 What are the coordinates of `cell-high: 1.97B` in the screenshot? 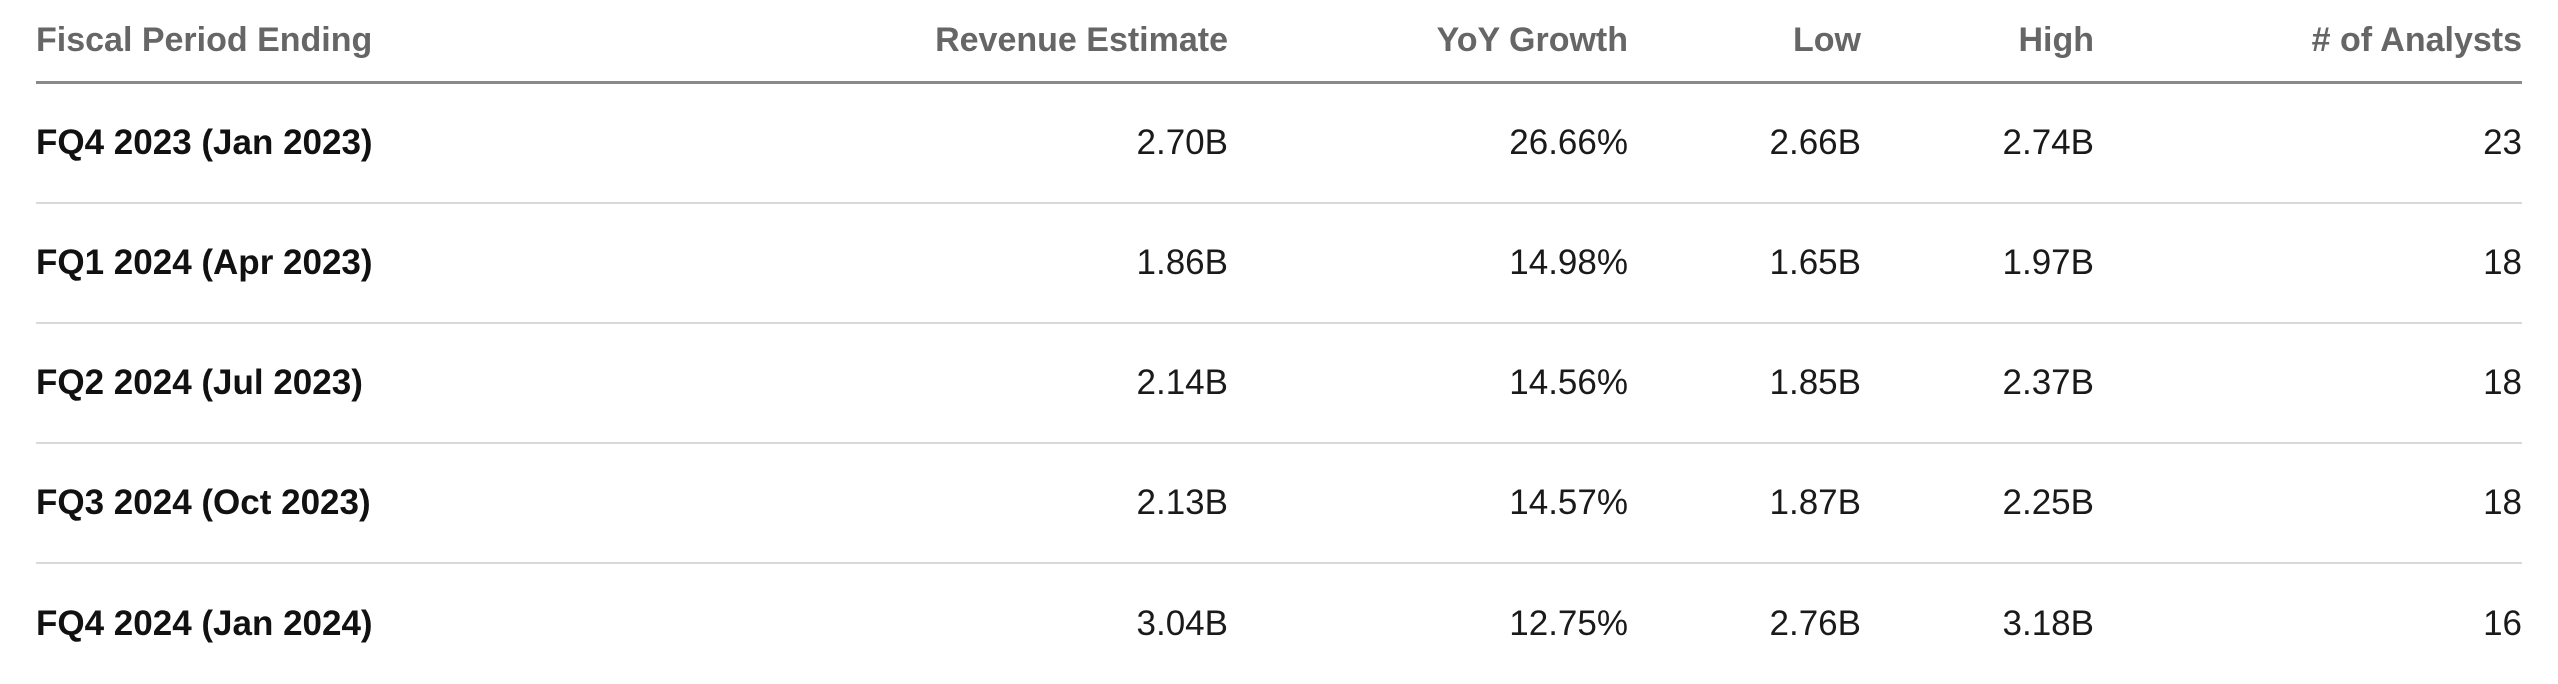 It's located at (2048, 262).